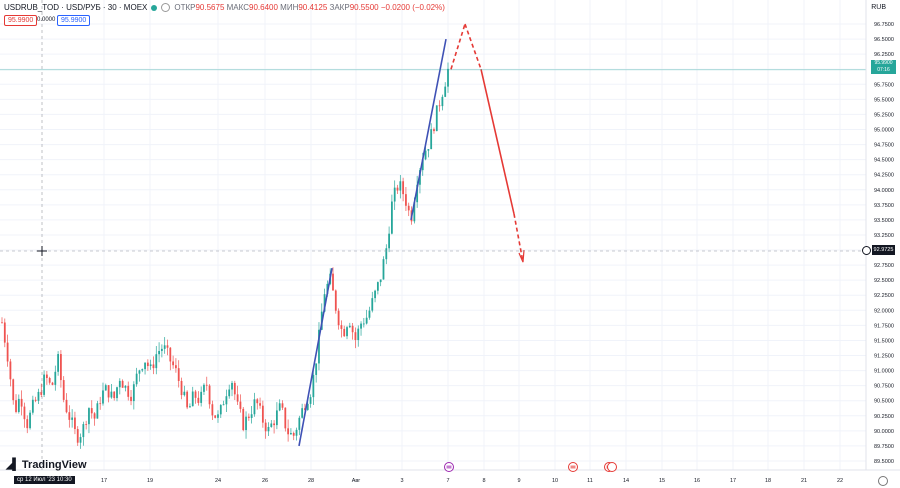  Describe the element at coordinates (21, 20) in the screenshot. I see `sell-button: 95.9900` at that location.